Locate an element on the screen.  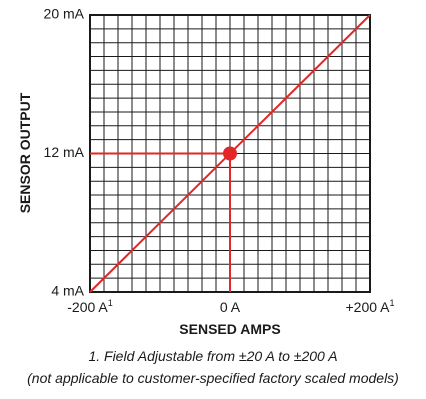
y-axis-title: SENSOR OUTPUT is located at coordinates (25, 152).